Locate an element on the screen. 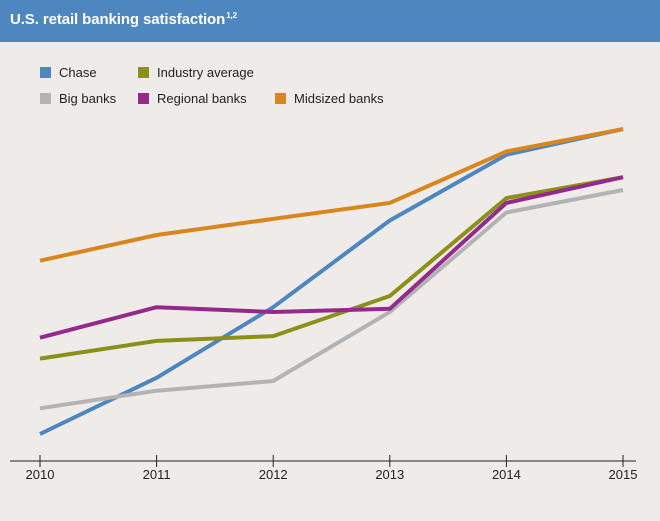  legend-item-regional-banks: Regional banks is located at coordinates (192, 98).